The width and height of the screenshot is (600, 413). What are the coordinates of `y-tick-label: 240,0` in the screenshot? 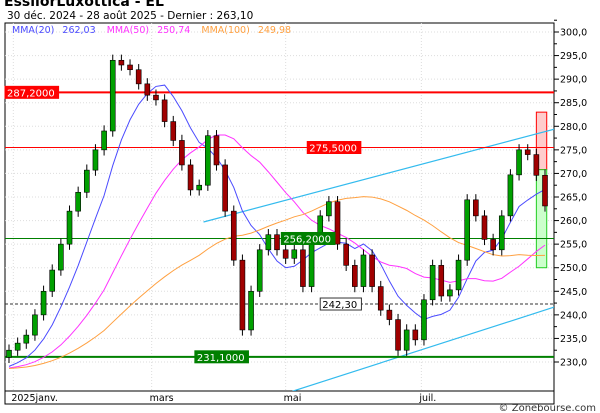 It's located at (573, 315).